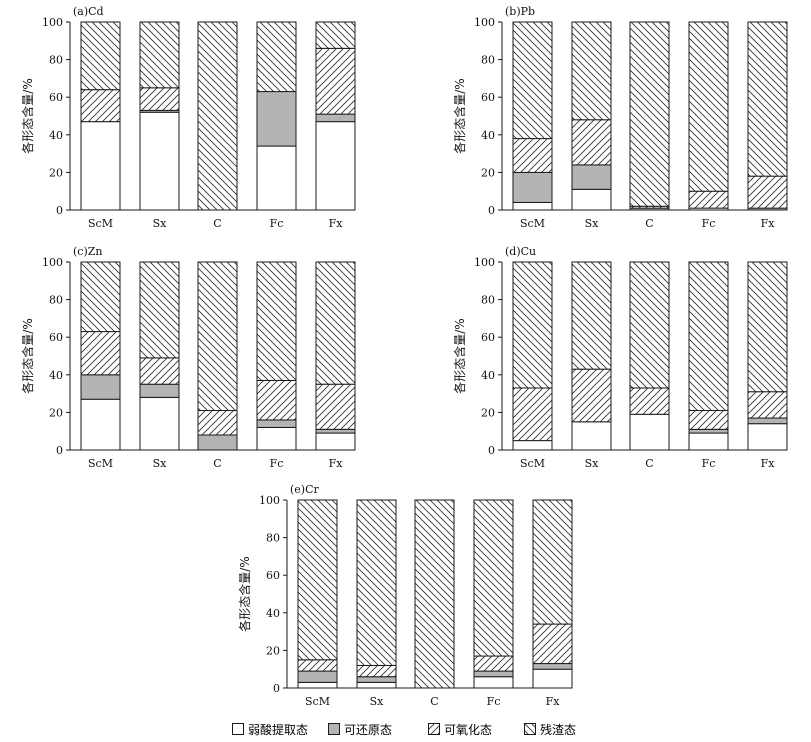  Describe the element at coordinates (649, 432) in the screenshot. I see `bar-segment-weak-acid-C` at that location.